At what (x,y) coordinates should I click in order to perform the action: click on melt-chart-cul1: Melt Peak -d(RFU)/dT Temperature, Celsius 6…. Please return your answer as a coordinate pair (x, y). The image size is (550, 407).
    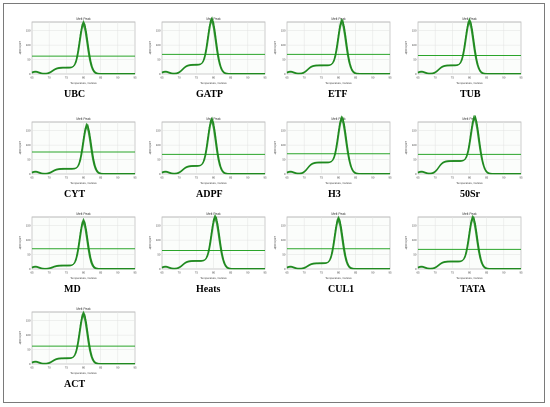
    Looking at the image, I should click on (333, 253).